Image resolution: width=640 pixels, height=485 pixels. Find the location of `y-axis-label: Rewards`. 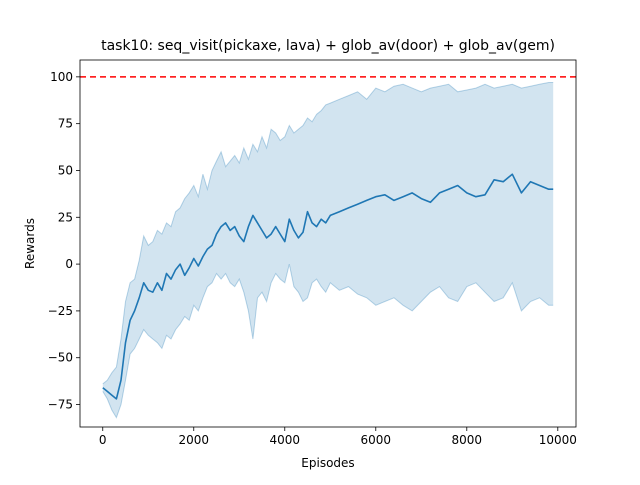

y-axis-label: Rewards is located at coordinates (30, 243).